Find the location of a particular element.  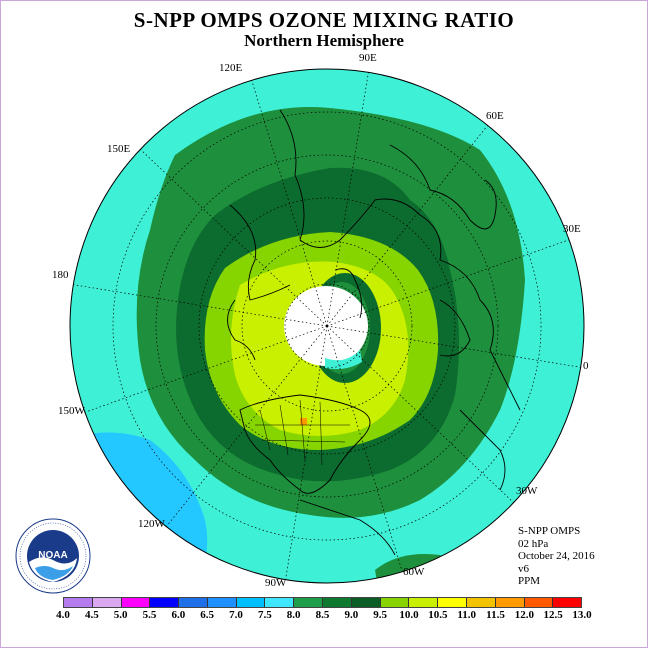

lon-label-0: 0 is located at coordinates (586, 366).